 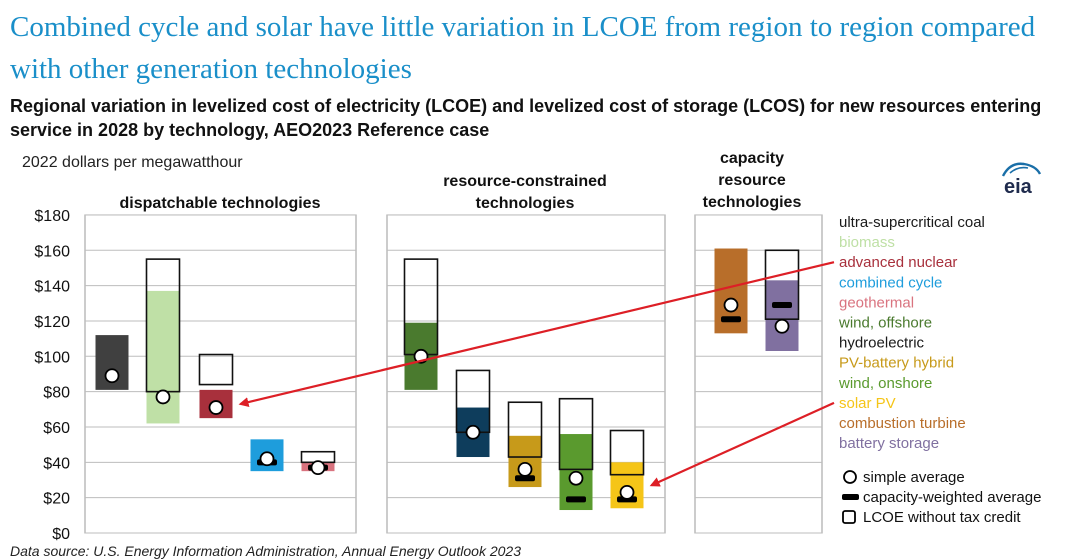 What do you see at coordinates (52, 322) in the screenshot?
I see `y-tick-label: $120` at bounding box center [52, 322].